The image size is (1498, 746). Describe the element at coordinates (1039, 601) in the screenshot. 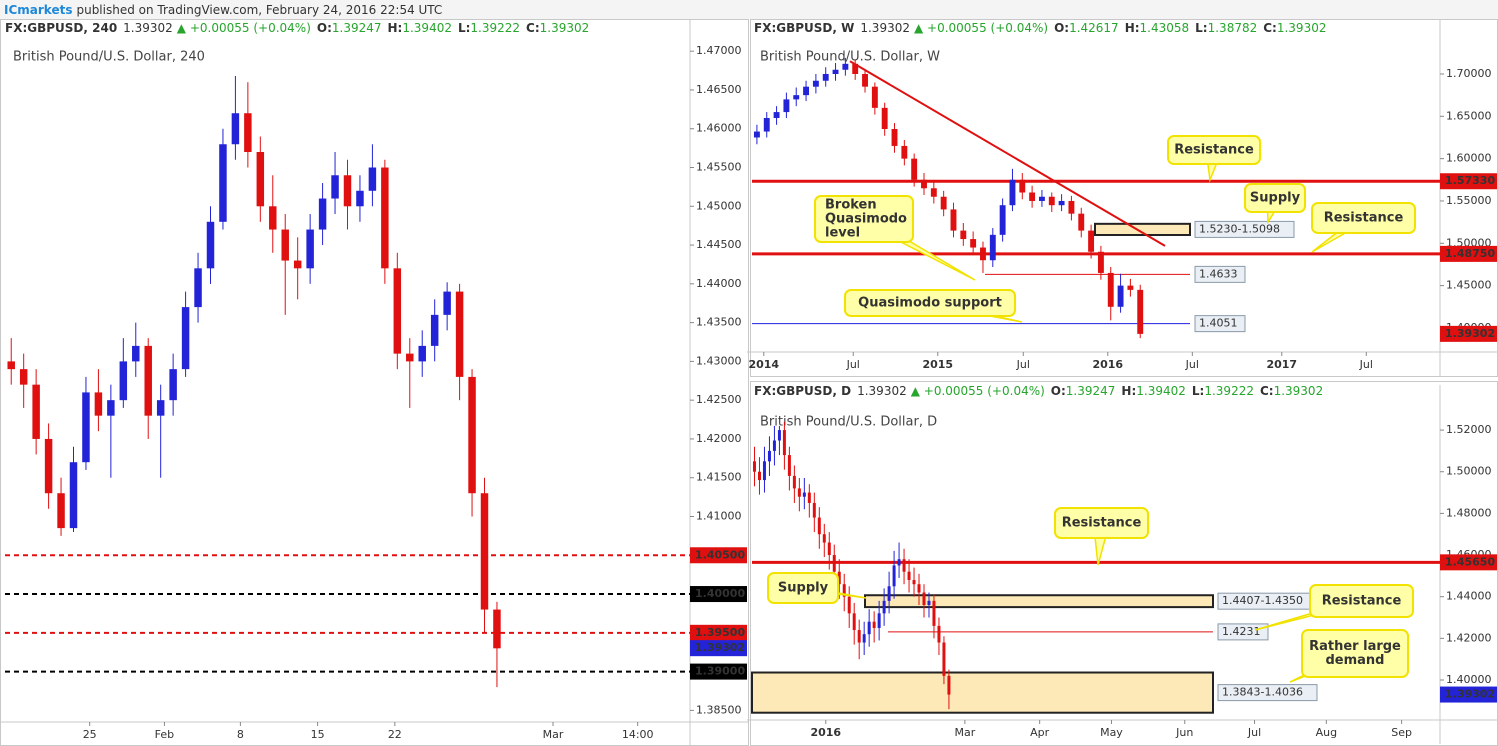

I see `zone` at that location.